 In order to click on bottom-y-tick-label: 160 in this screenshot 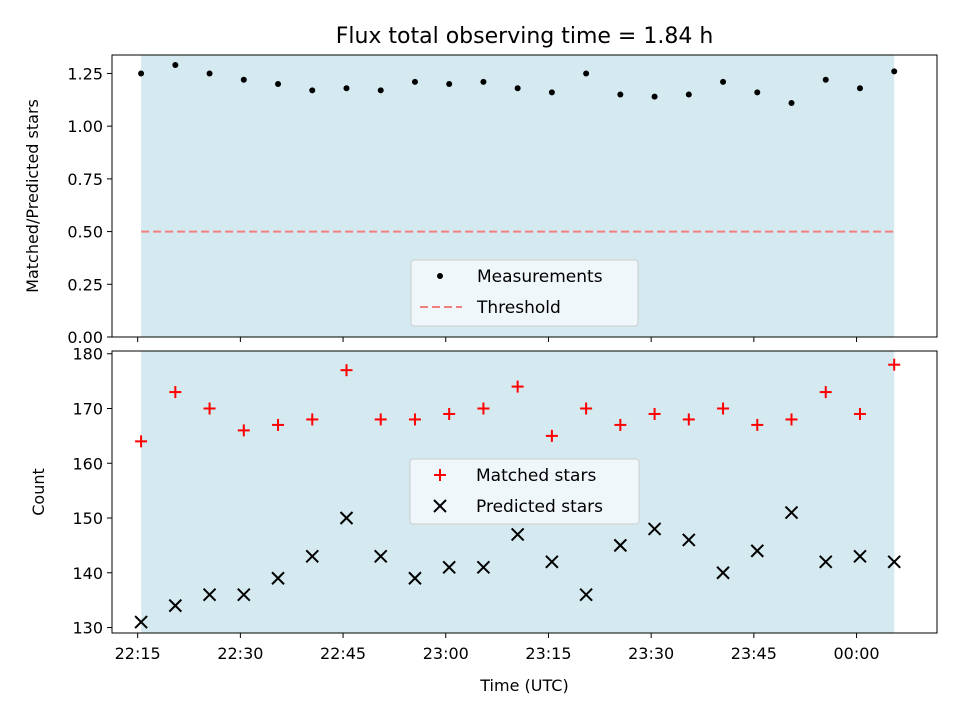, I will do `click(87, 463)`.